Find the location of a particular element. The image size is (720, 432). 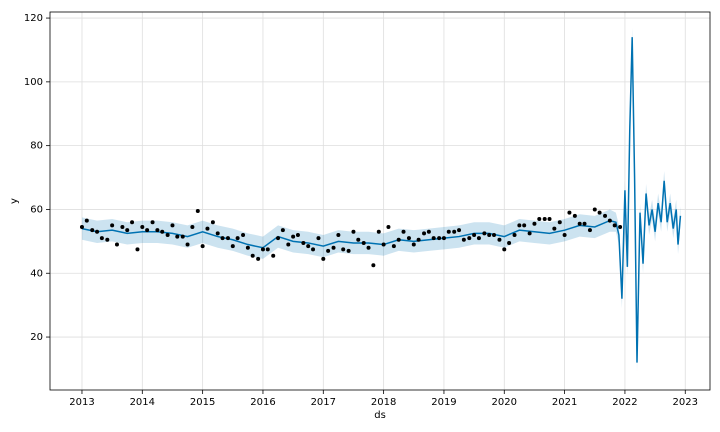

y-tick-label: 80 is located at coordinates (36, 146).